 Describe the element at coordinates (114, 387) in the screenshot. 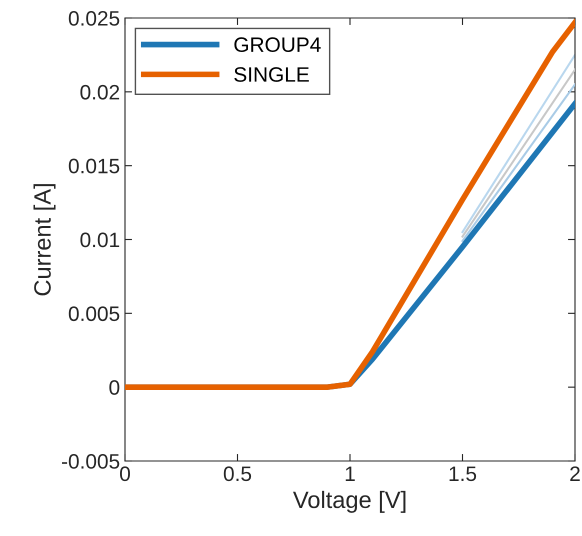

I see `y-tick-label: 0` at that location.